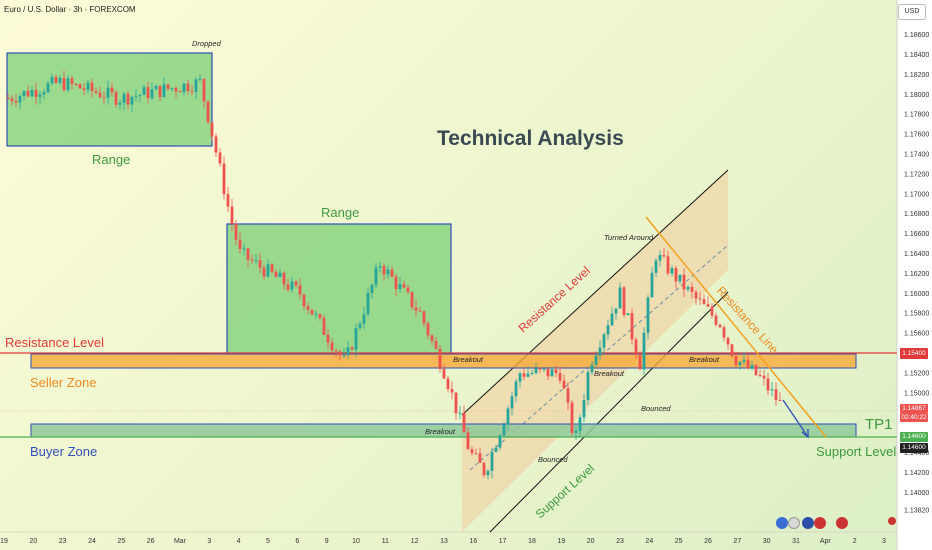 The width and height of the screenshot is (932, 550). What do you see at coordinates (855, 541) in the screenshot?
I see `time-tick-label: 2` at bounding box center [855, 541].